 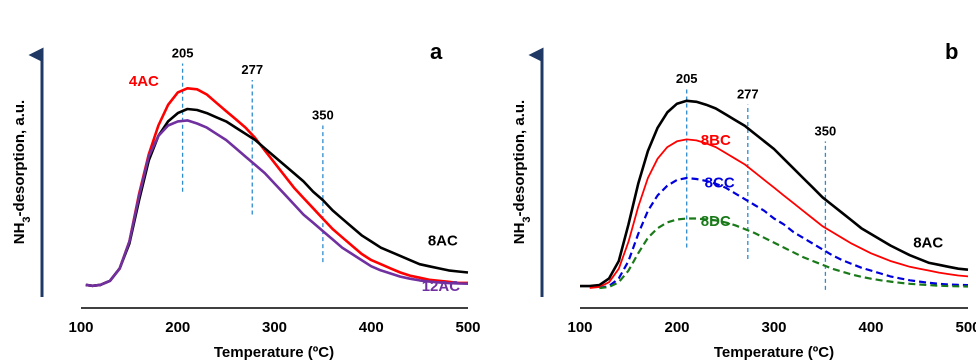 I want to click on b-series-label-8AC: 8AC, so click(x=928, y=242).